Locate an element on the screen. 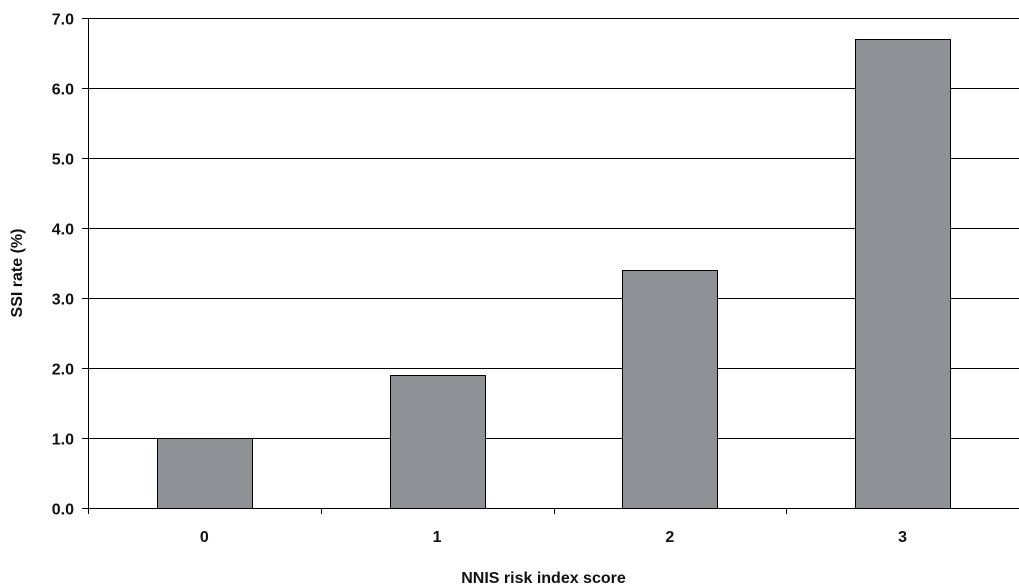 Image resolution: width=1019 pixels, height=587 pixels. y-tick-label: 2.0 is located at coordinates (63, 370).